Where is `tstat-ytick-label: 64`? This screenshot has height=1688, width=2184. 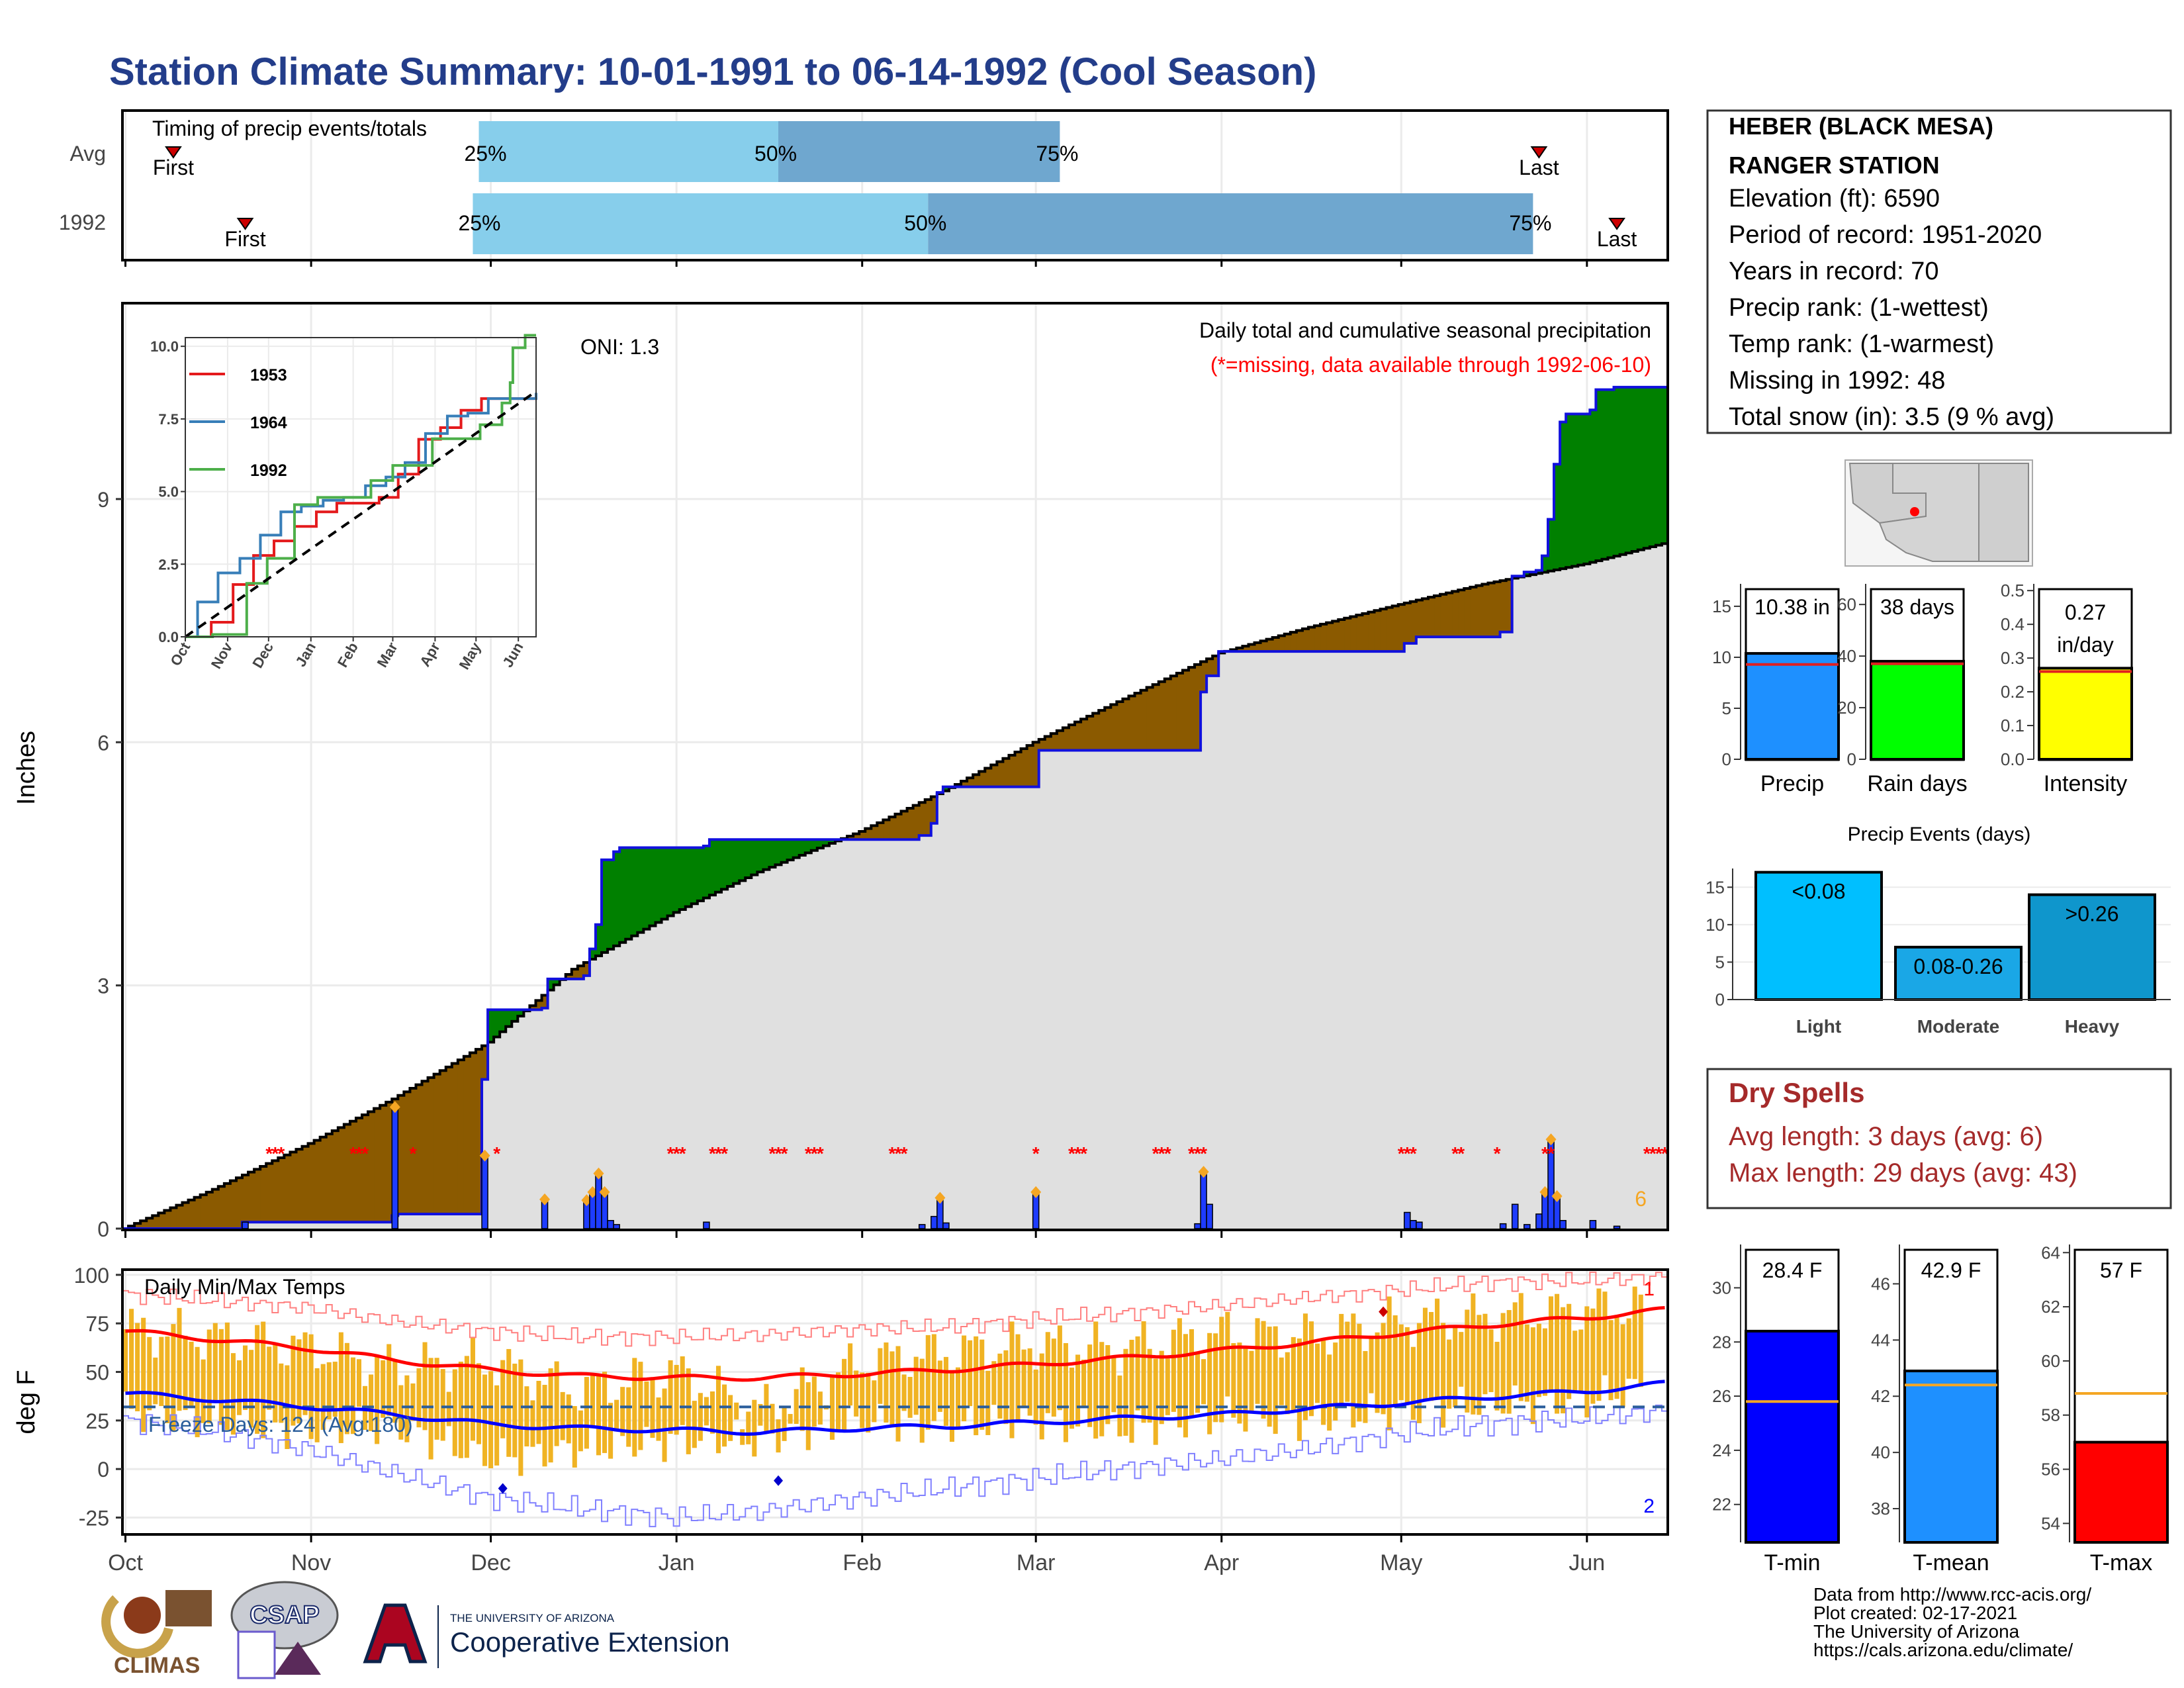
tstat-ytick-label: 64 is located at coordinates (2050, 1252).